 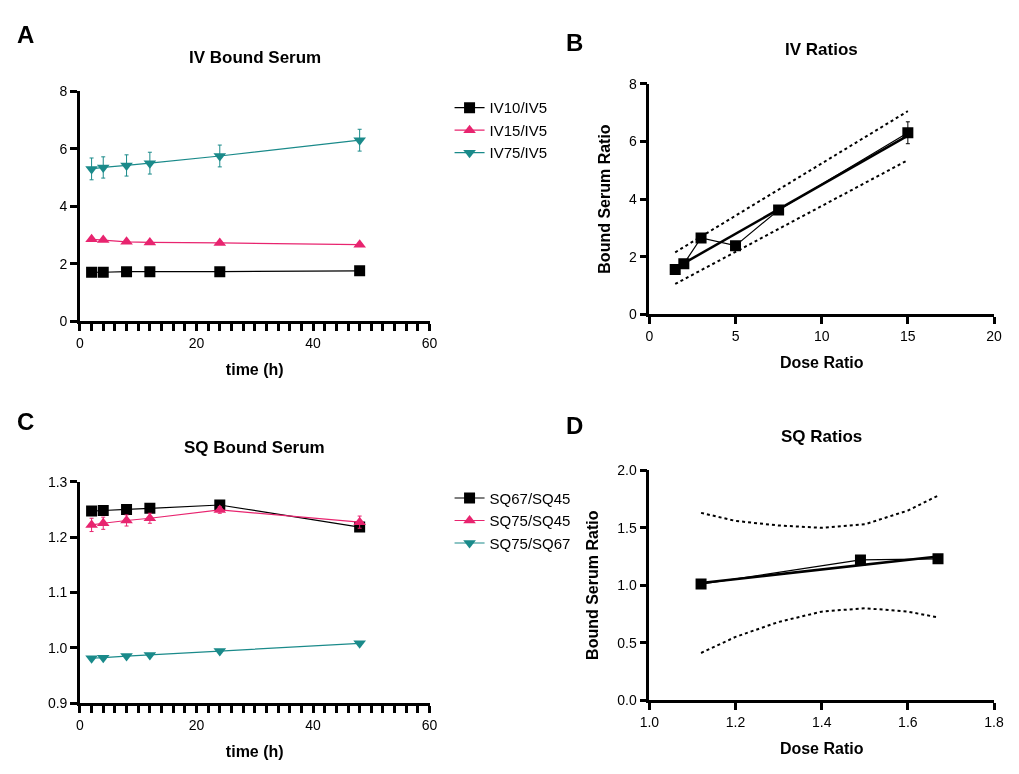 I want to click on x-tick-label: 10, so click(x=821, y=335).